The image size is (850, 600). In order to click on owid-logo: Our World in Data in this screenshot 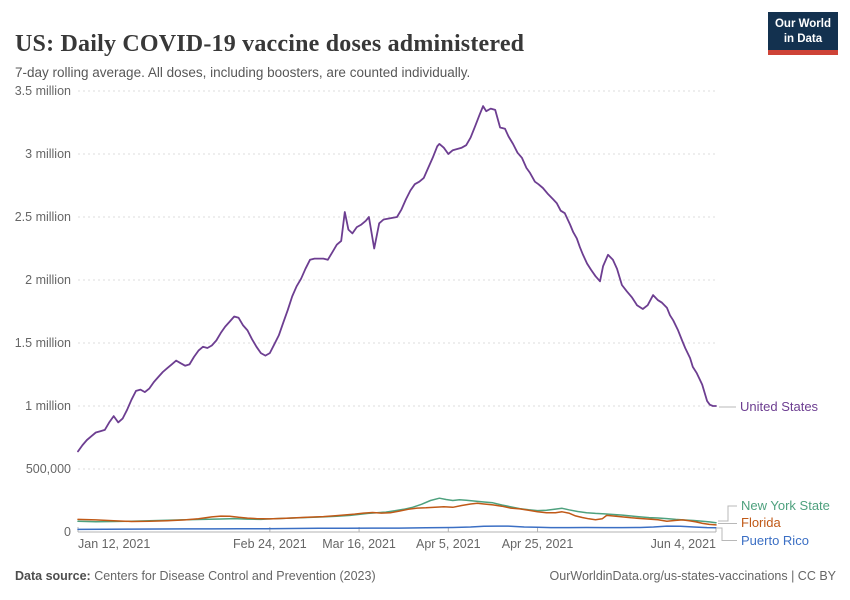, I will do `click(802, 33)`.